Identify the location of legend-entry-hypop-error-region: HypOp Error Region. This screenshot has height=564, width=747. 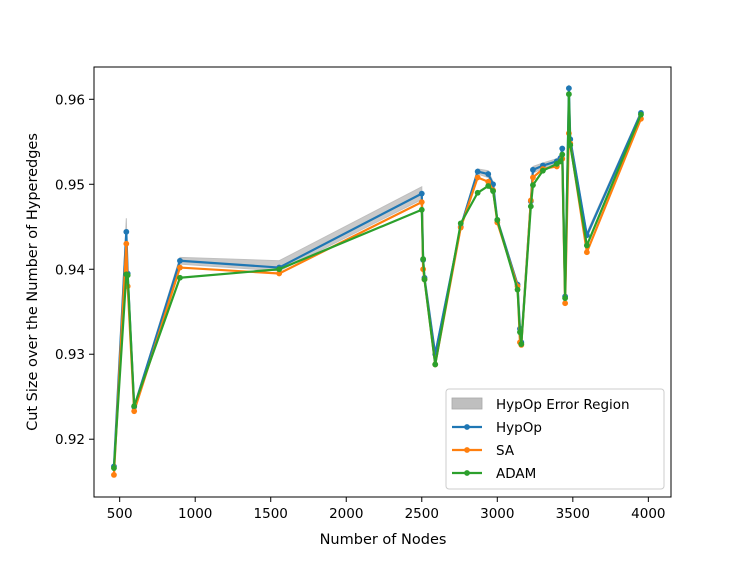
(540, 405).